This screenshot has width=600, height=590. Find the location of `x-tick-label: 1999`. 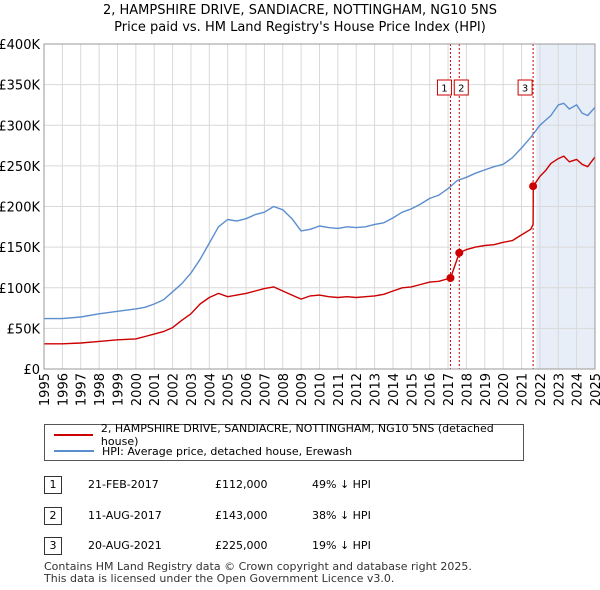

x-tick-label: 1999 is located at coordinates (118, 389).